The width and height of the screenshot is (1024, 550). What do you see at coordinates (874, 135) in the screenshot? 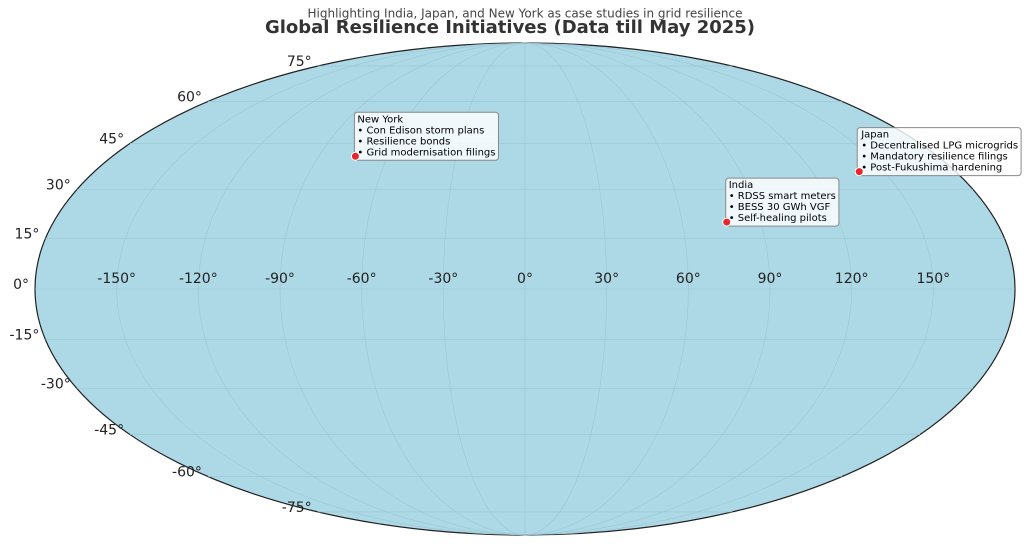
I see `annotation-name: Japan` at bounding box center [874, 135].